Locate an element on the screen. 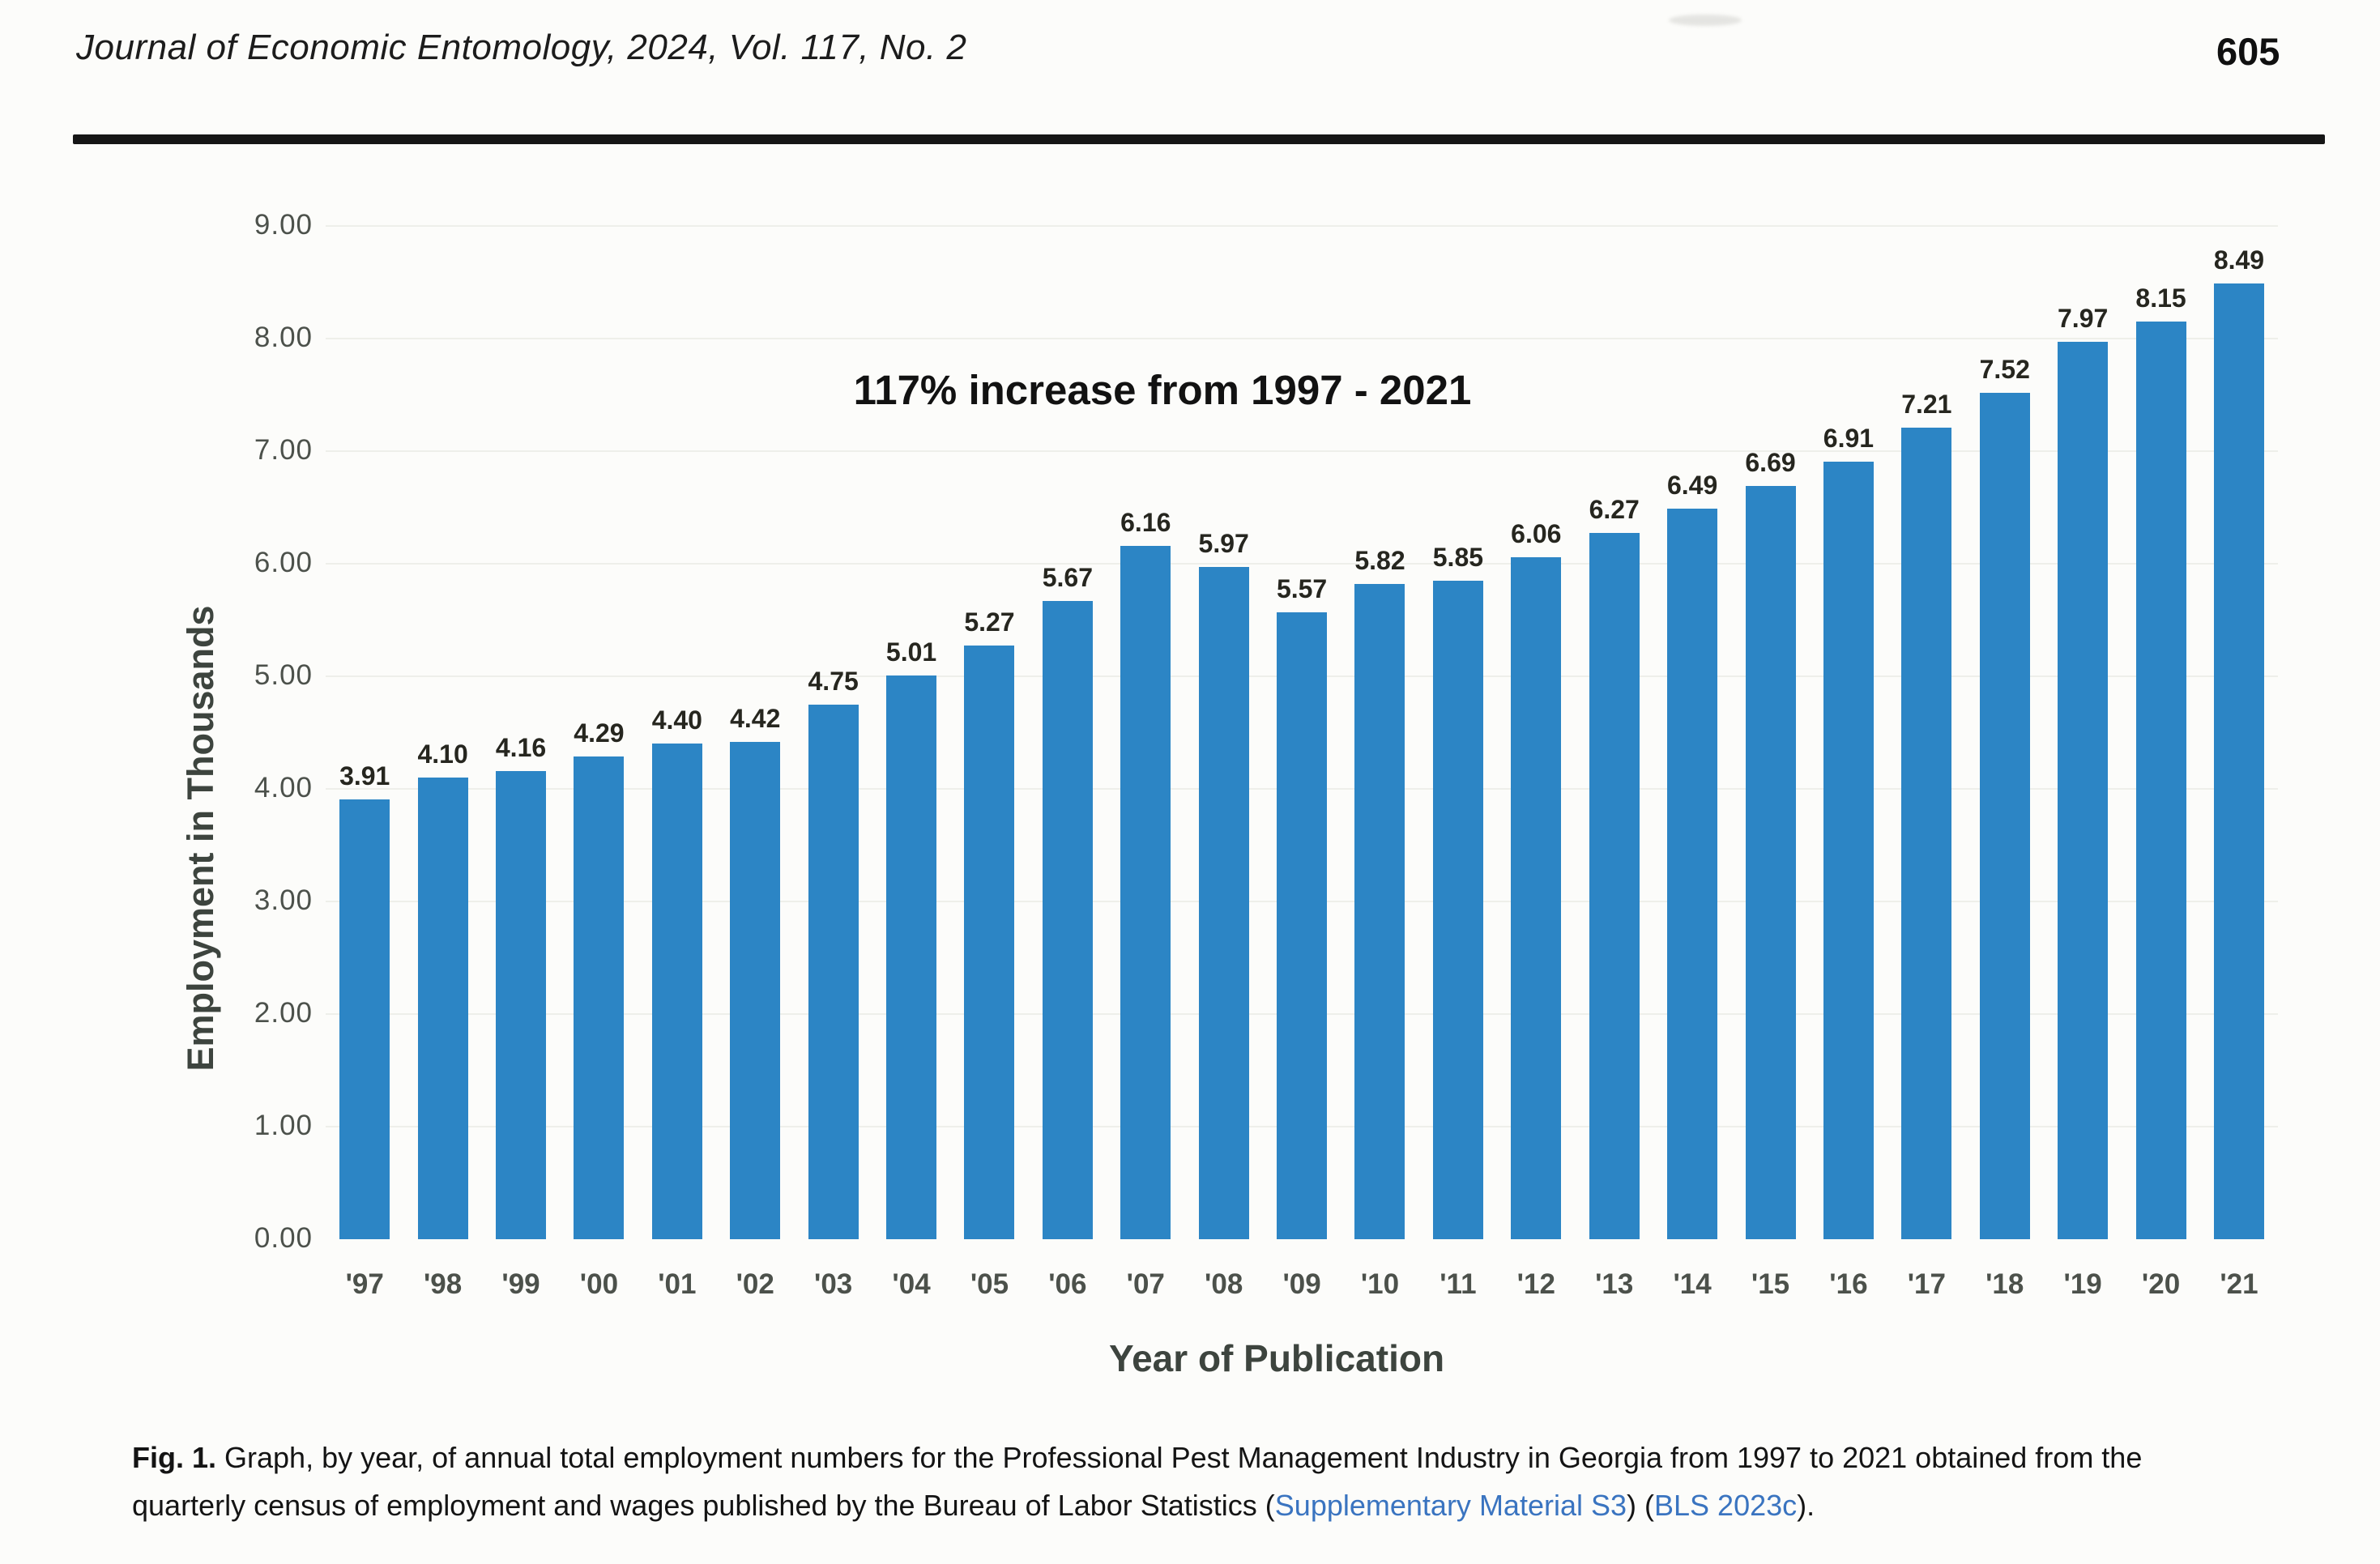 The width and height of the screenshot is (2380, 1564). y-tick-label: 0.00 is located at coordinates (283, 1238).